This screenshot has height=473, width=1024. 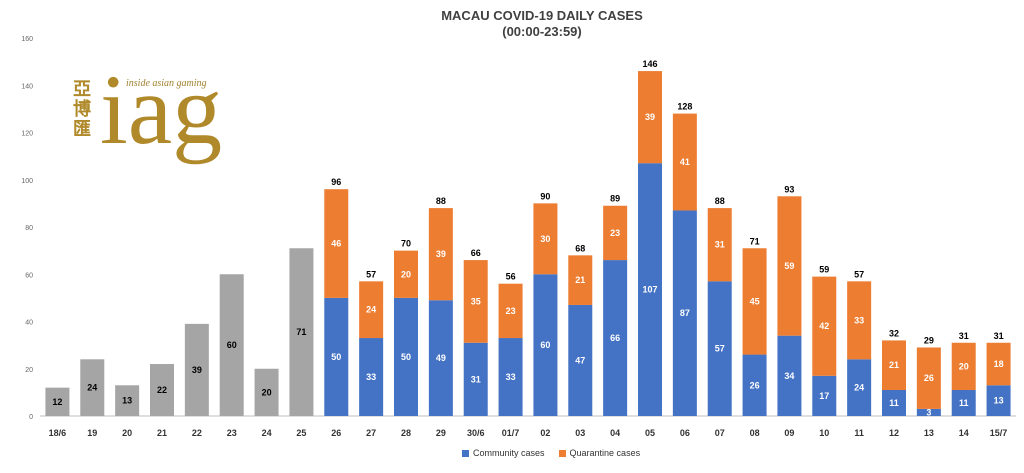 I want to click on data-label: 12, so click(x=57, y=402).